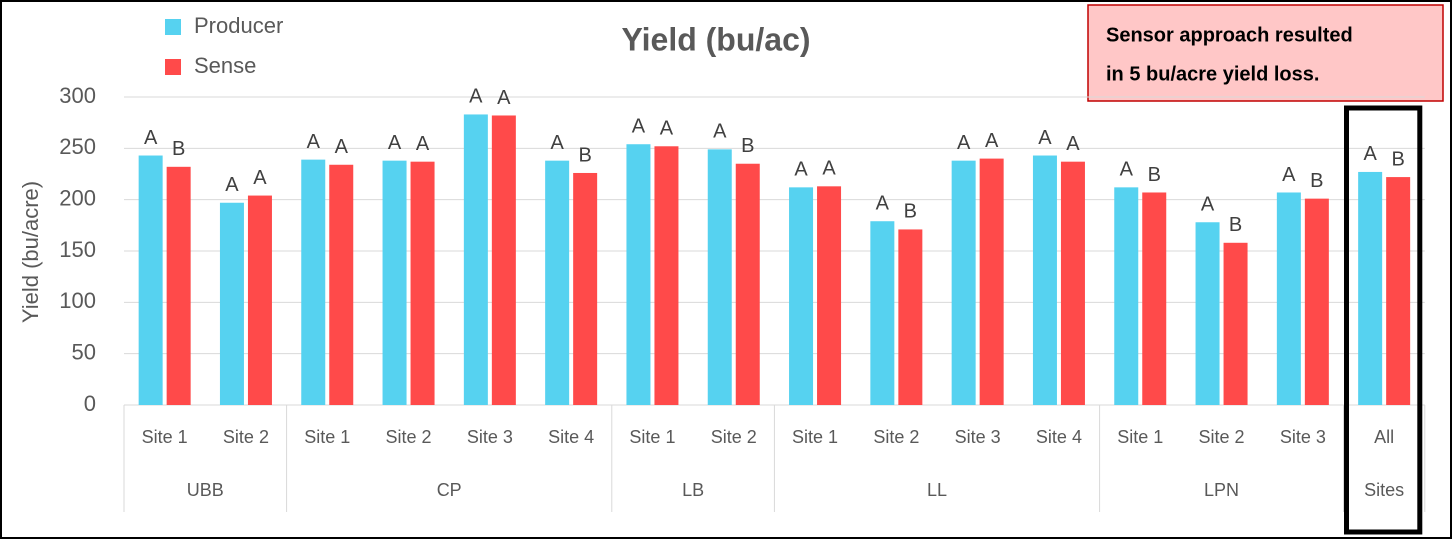 The width and height of the screenshot is (1452, 539). What do you see at coordinates (1384, 490) in the screenshot?
I see `group-label: Sites` at bounding box center [1384, 490].